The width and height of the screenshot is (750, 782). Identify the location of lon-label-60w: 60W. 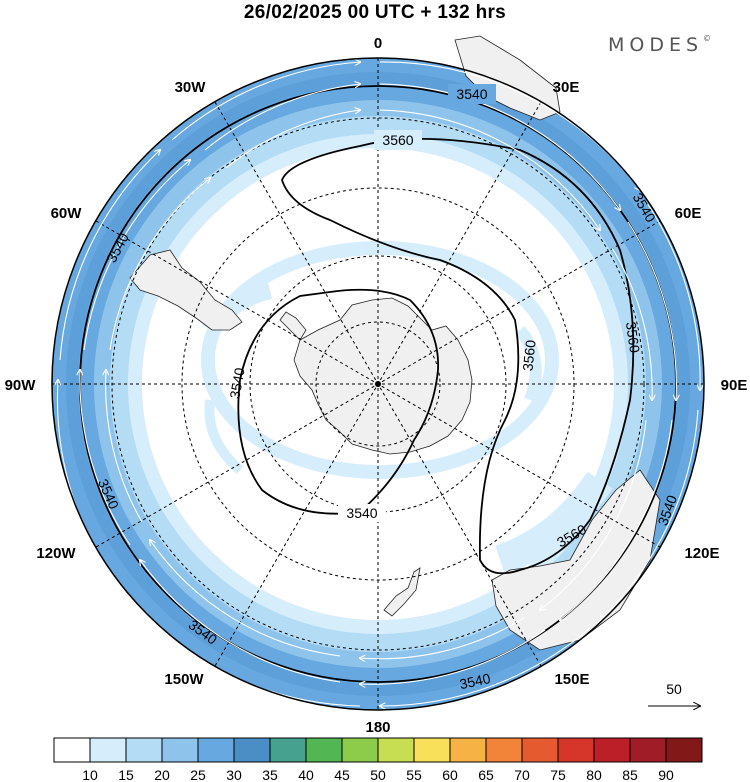
(67, 213).